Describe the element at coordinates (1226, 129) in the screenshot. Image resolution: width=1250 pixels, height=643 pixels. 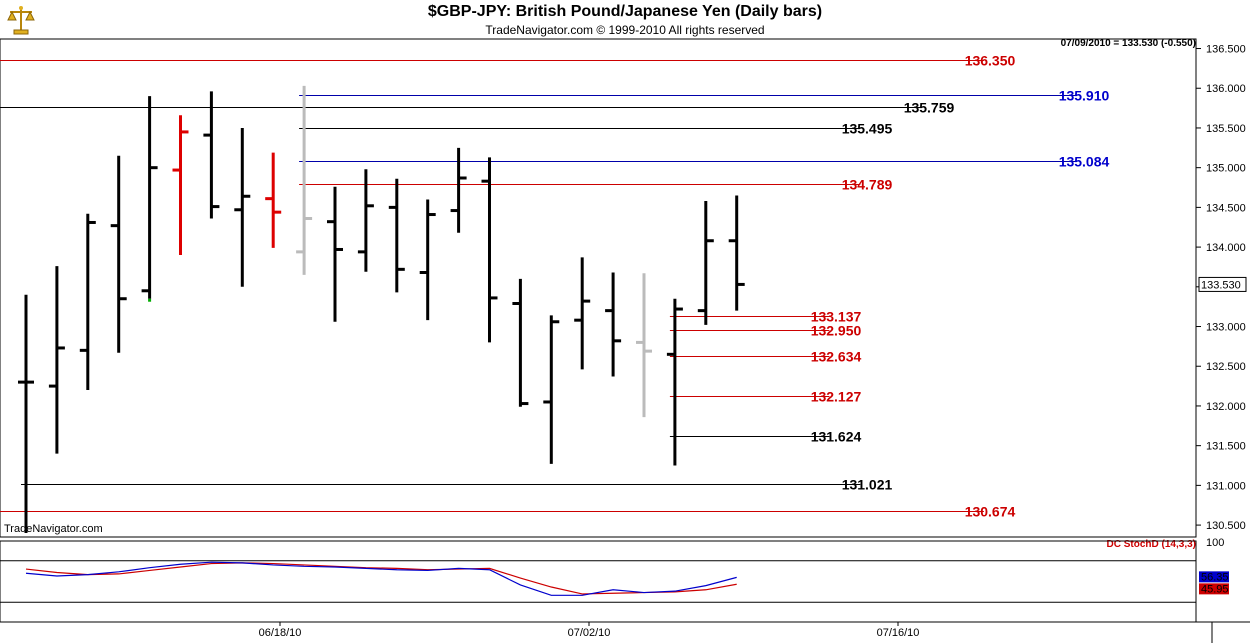
I see `y-tick-label: 135.500` at that location.